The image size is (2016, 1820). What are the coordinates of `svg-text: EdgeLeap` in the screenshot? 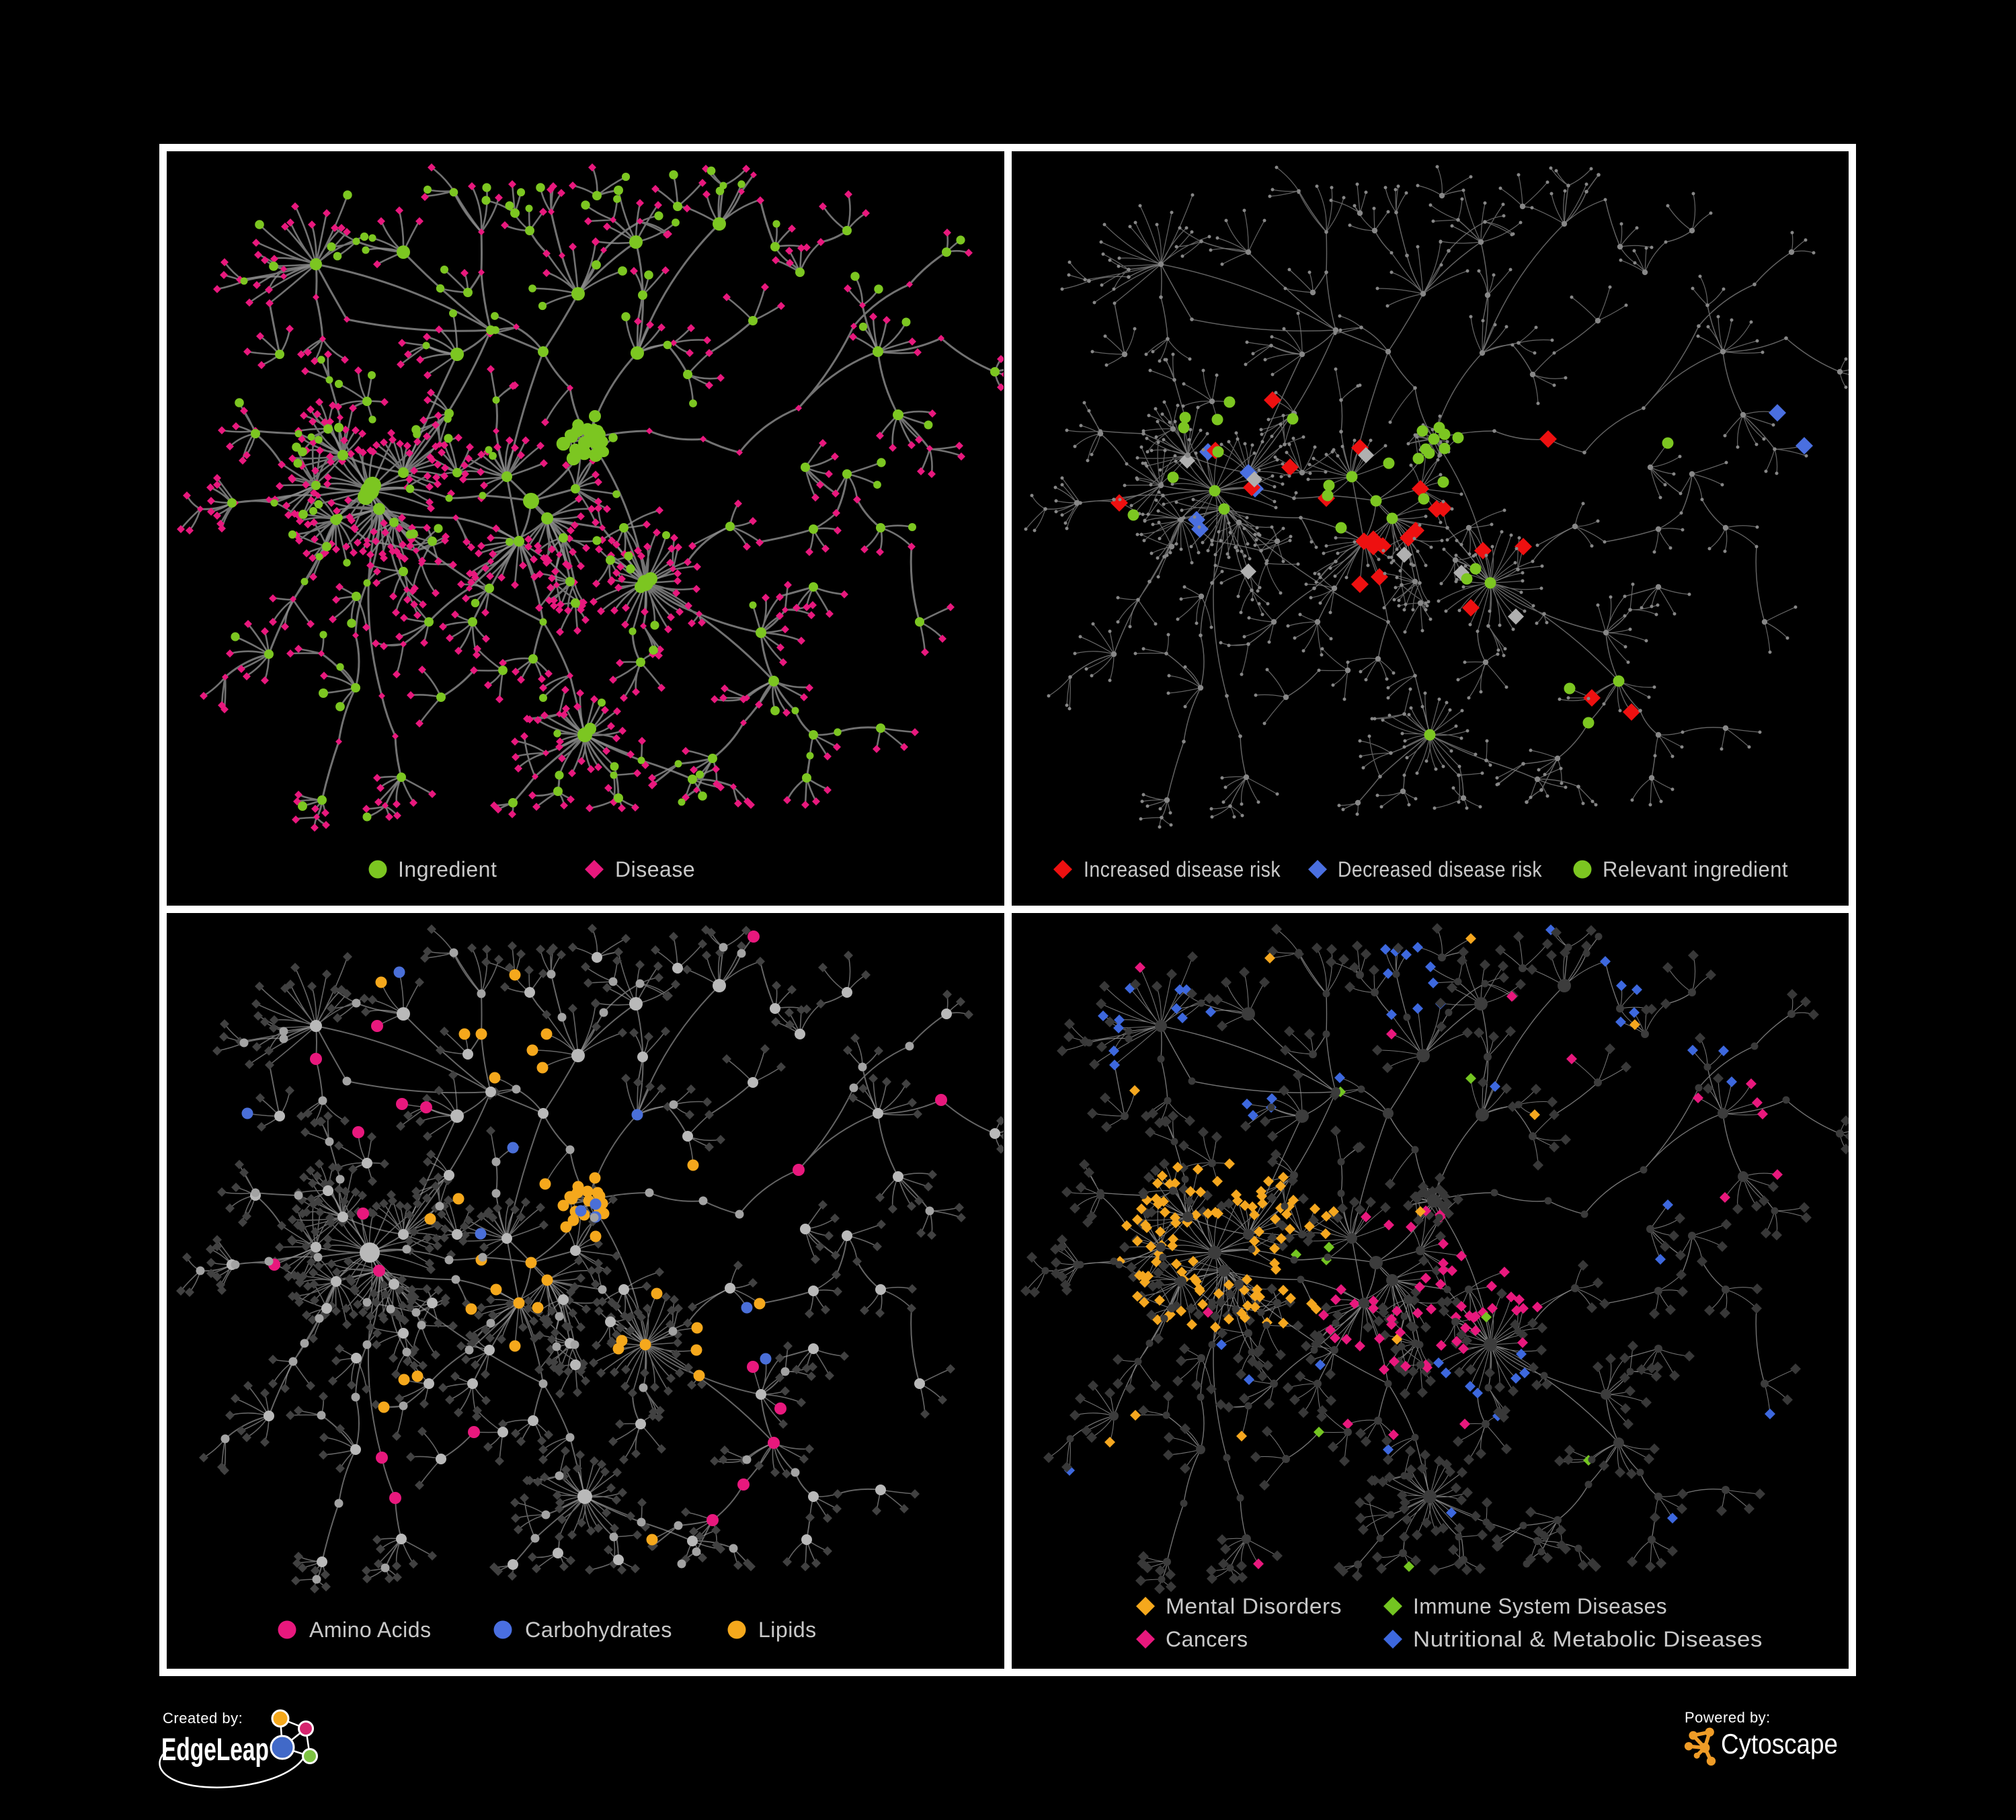 It's located at (215, 1749).